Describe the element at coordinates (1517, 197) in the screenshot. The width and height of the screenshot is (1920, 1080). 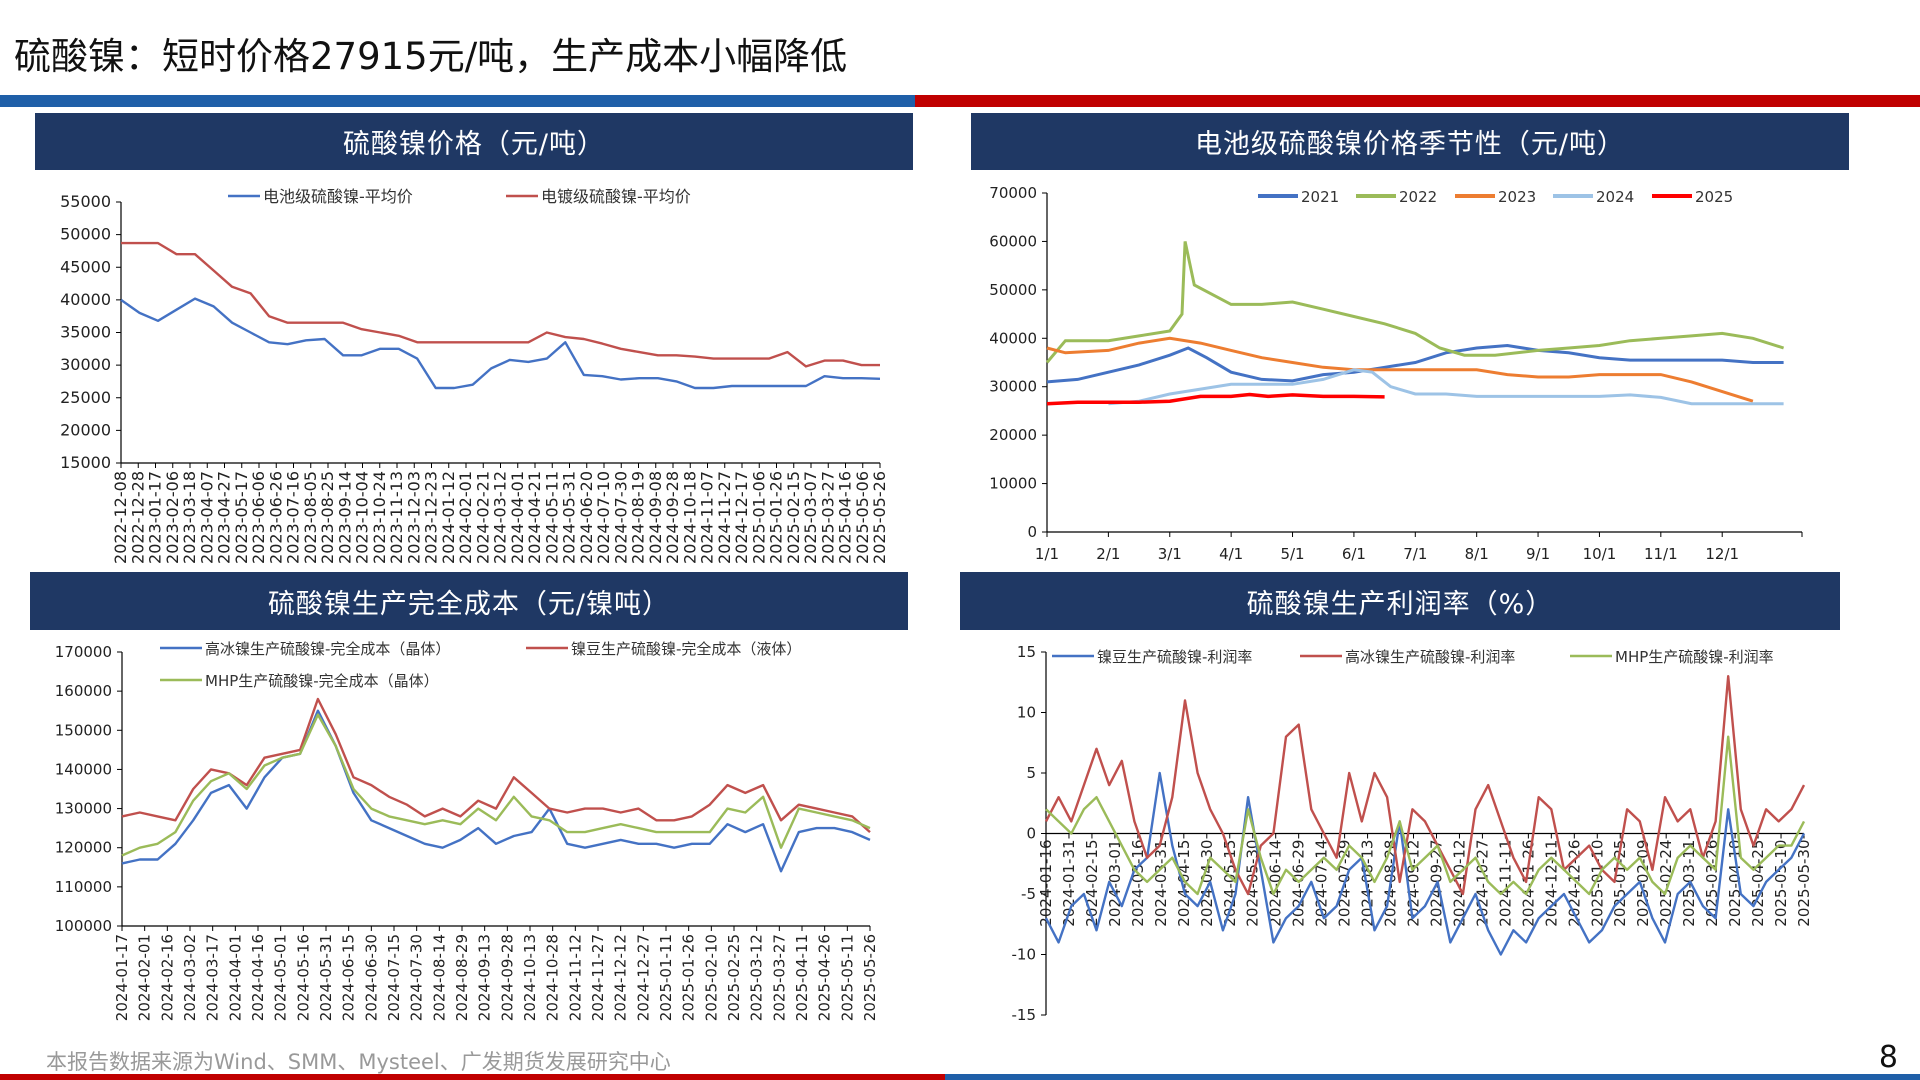
I see `legend-label: 2023` at that location.